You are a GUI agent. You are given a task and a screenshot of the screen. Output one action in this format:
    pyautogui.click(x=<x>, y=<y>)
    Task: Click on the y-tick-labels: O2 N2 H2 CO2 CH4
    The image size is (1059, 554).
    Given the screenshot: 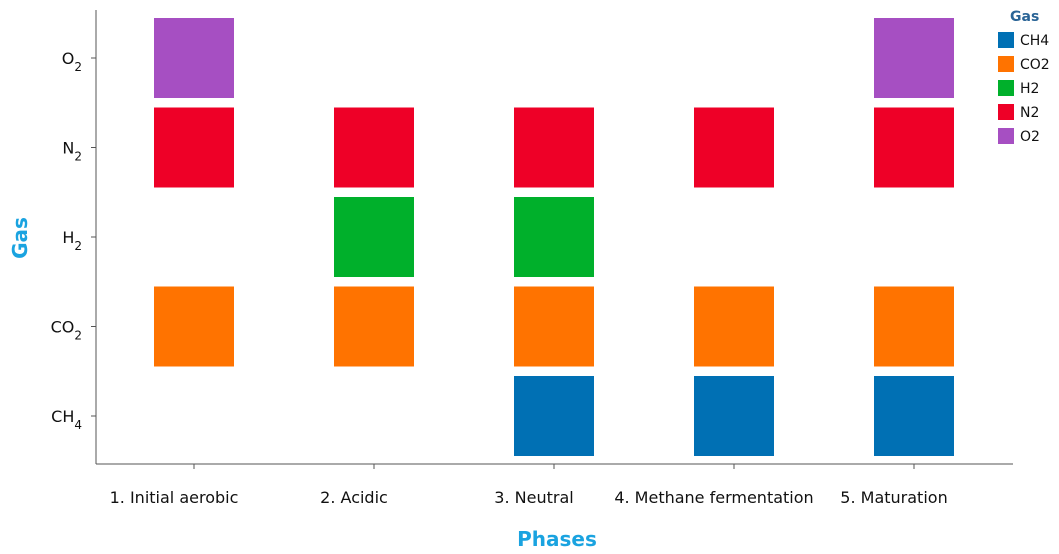 What is the action you would take?
    pyautogui.click(x=73, y=240)
    